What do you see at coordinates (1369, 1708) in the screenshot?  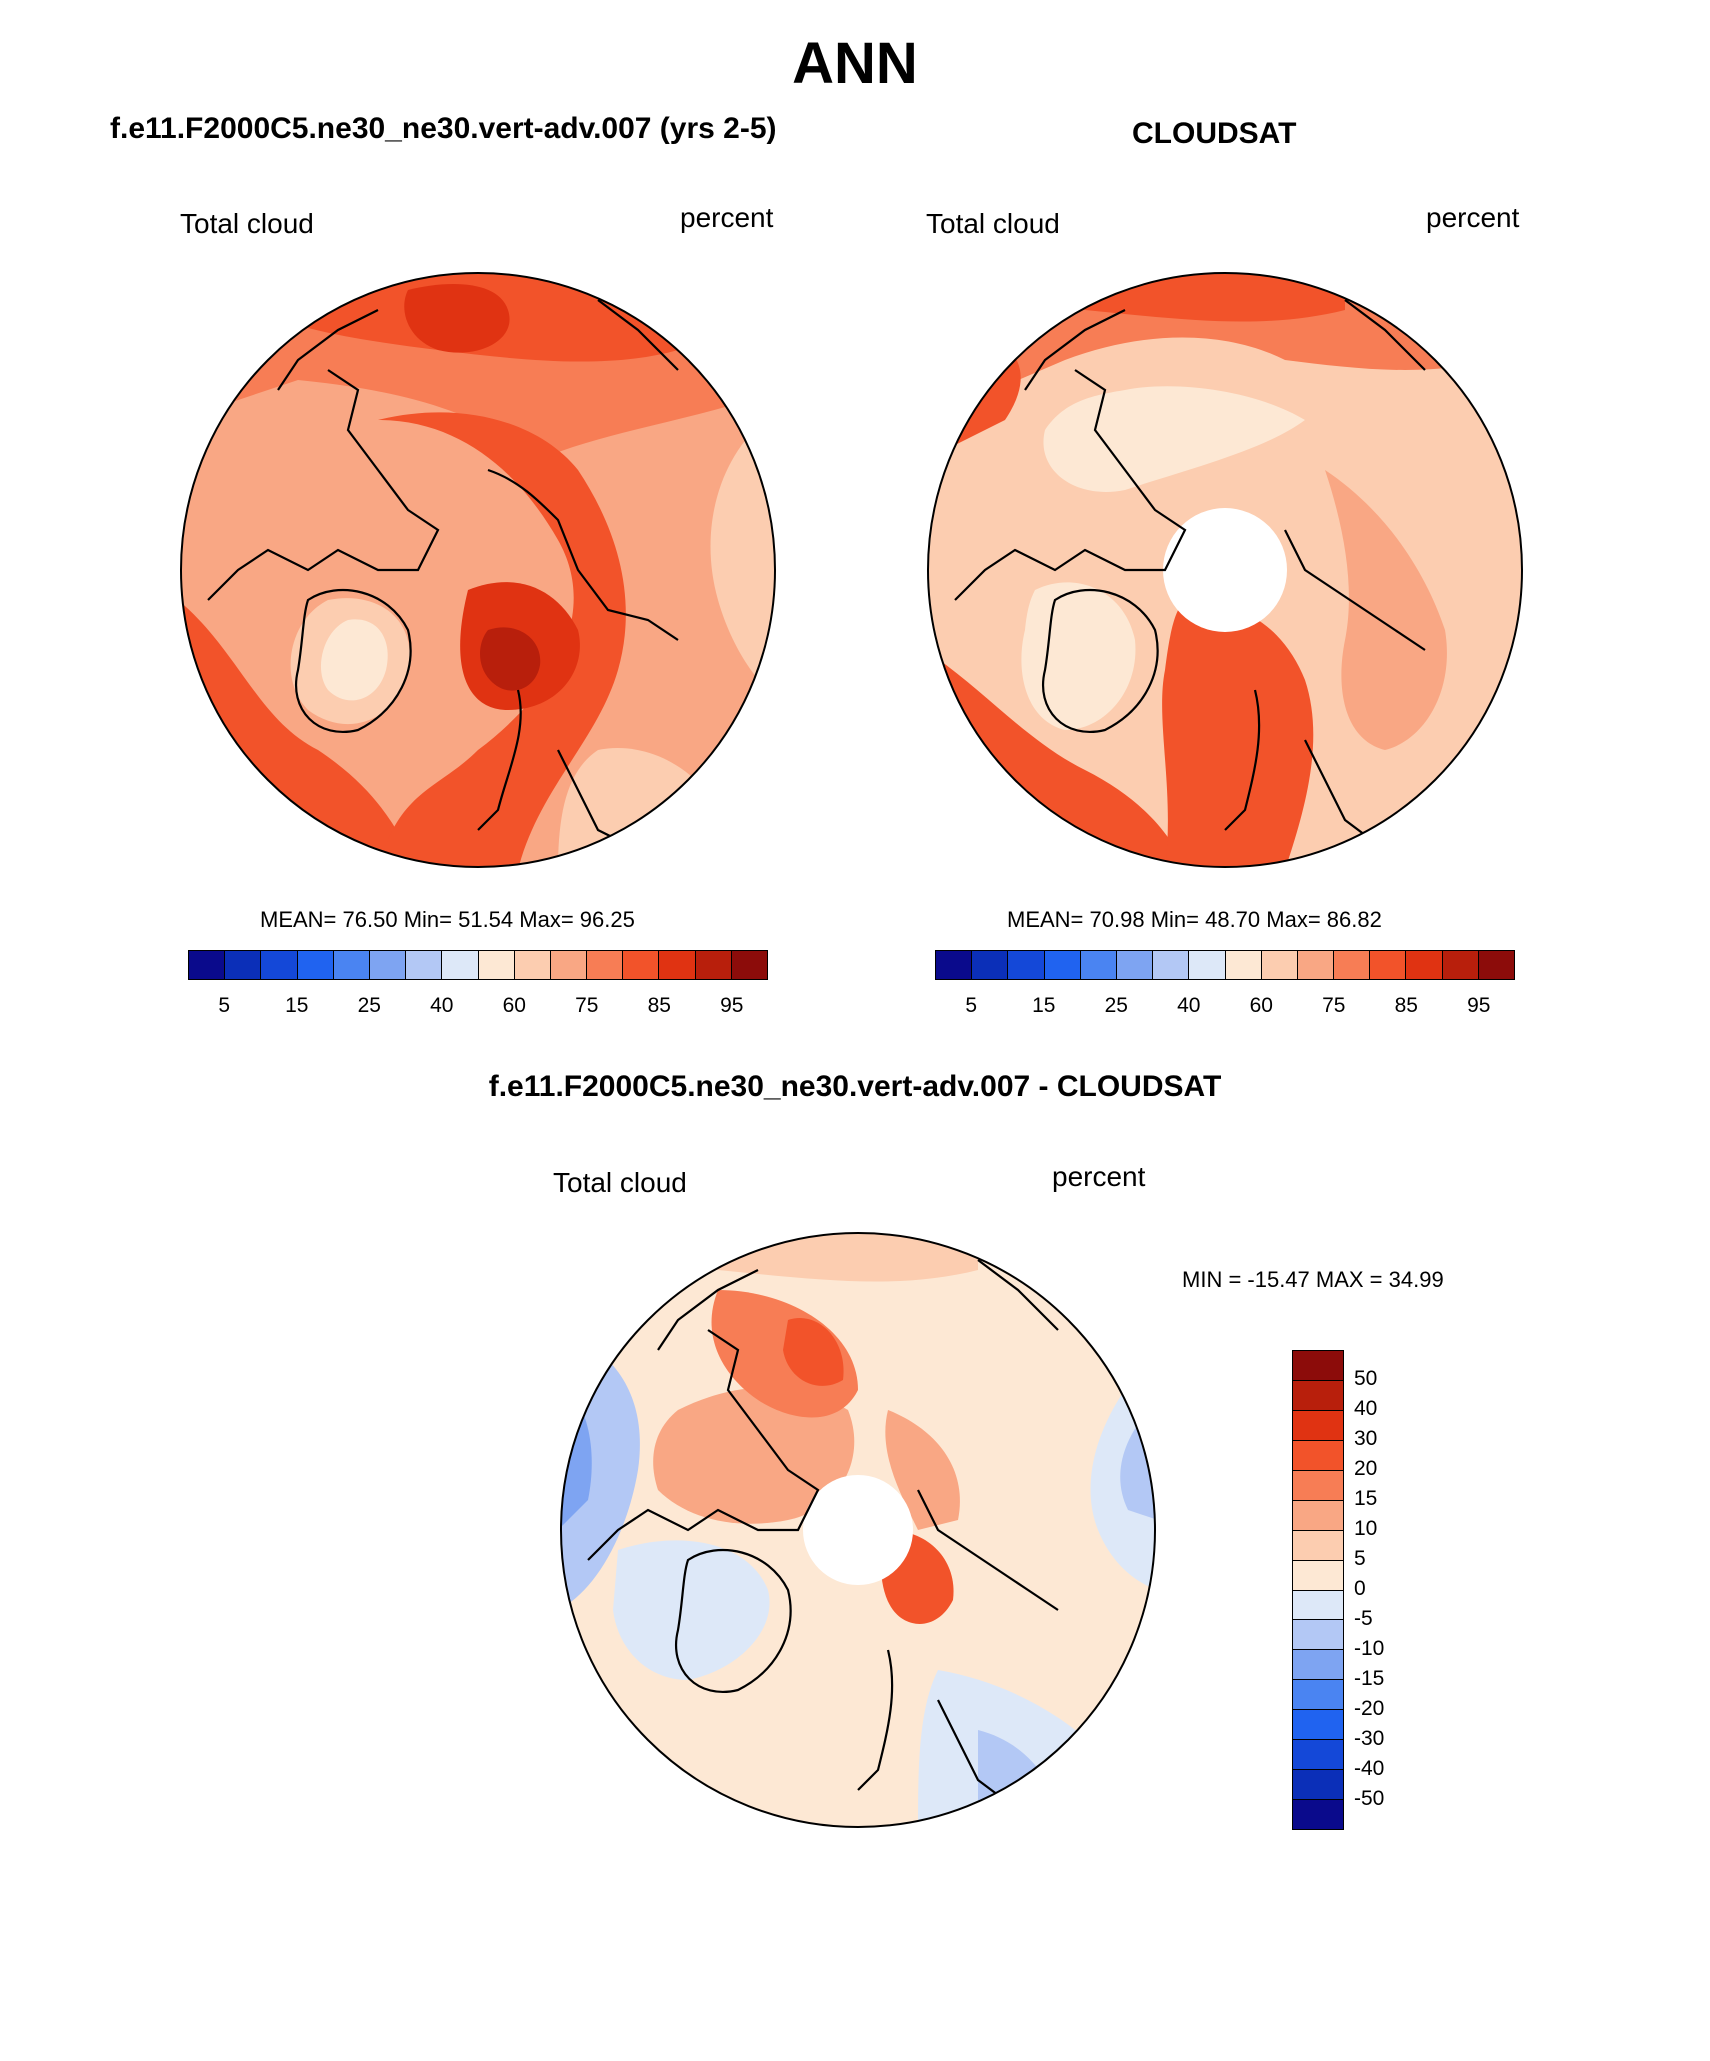 I see `panel-3-colorbar-label: -20` at bounding box center [1369, 1708].